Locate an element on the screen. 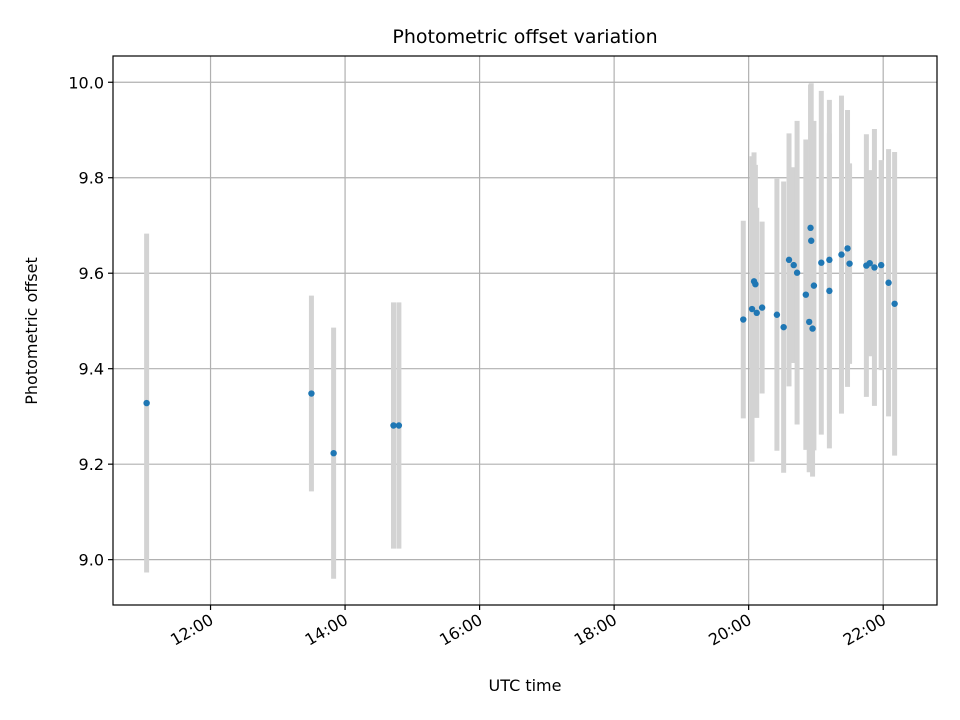  y-tick-label: 9.4 is located at coordinates (91, 369).